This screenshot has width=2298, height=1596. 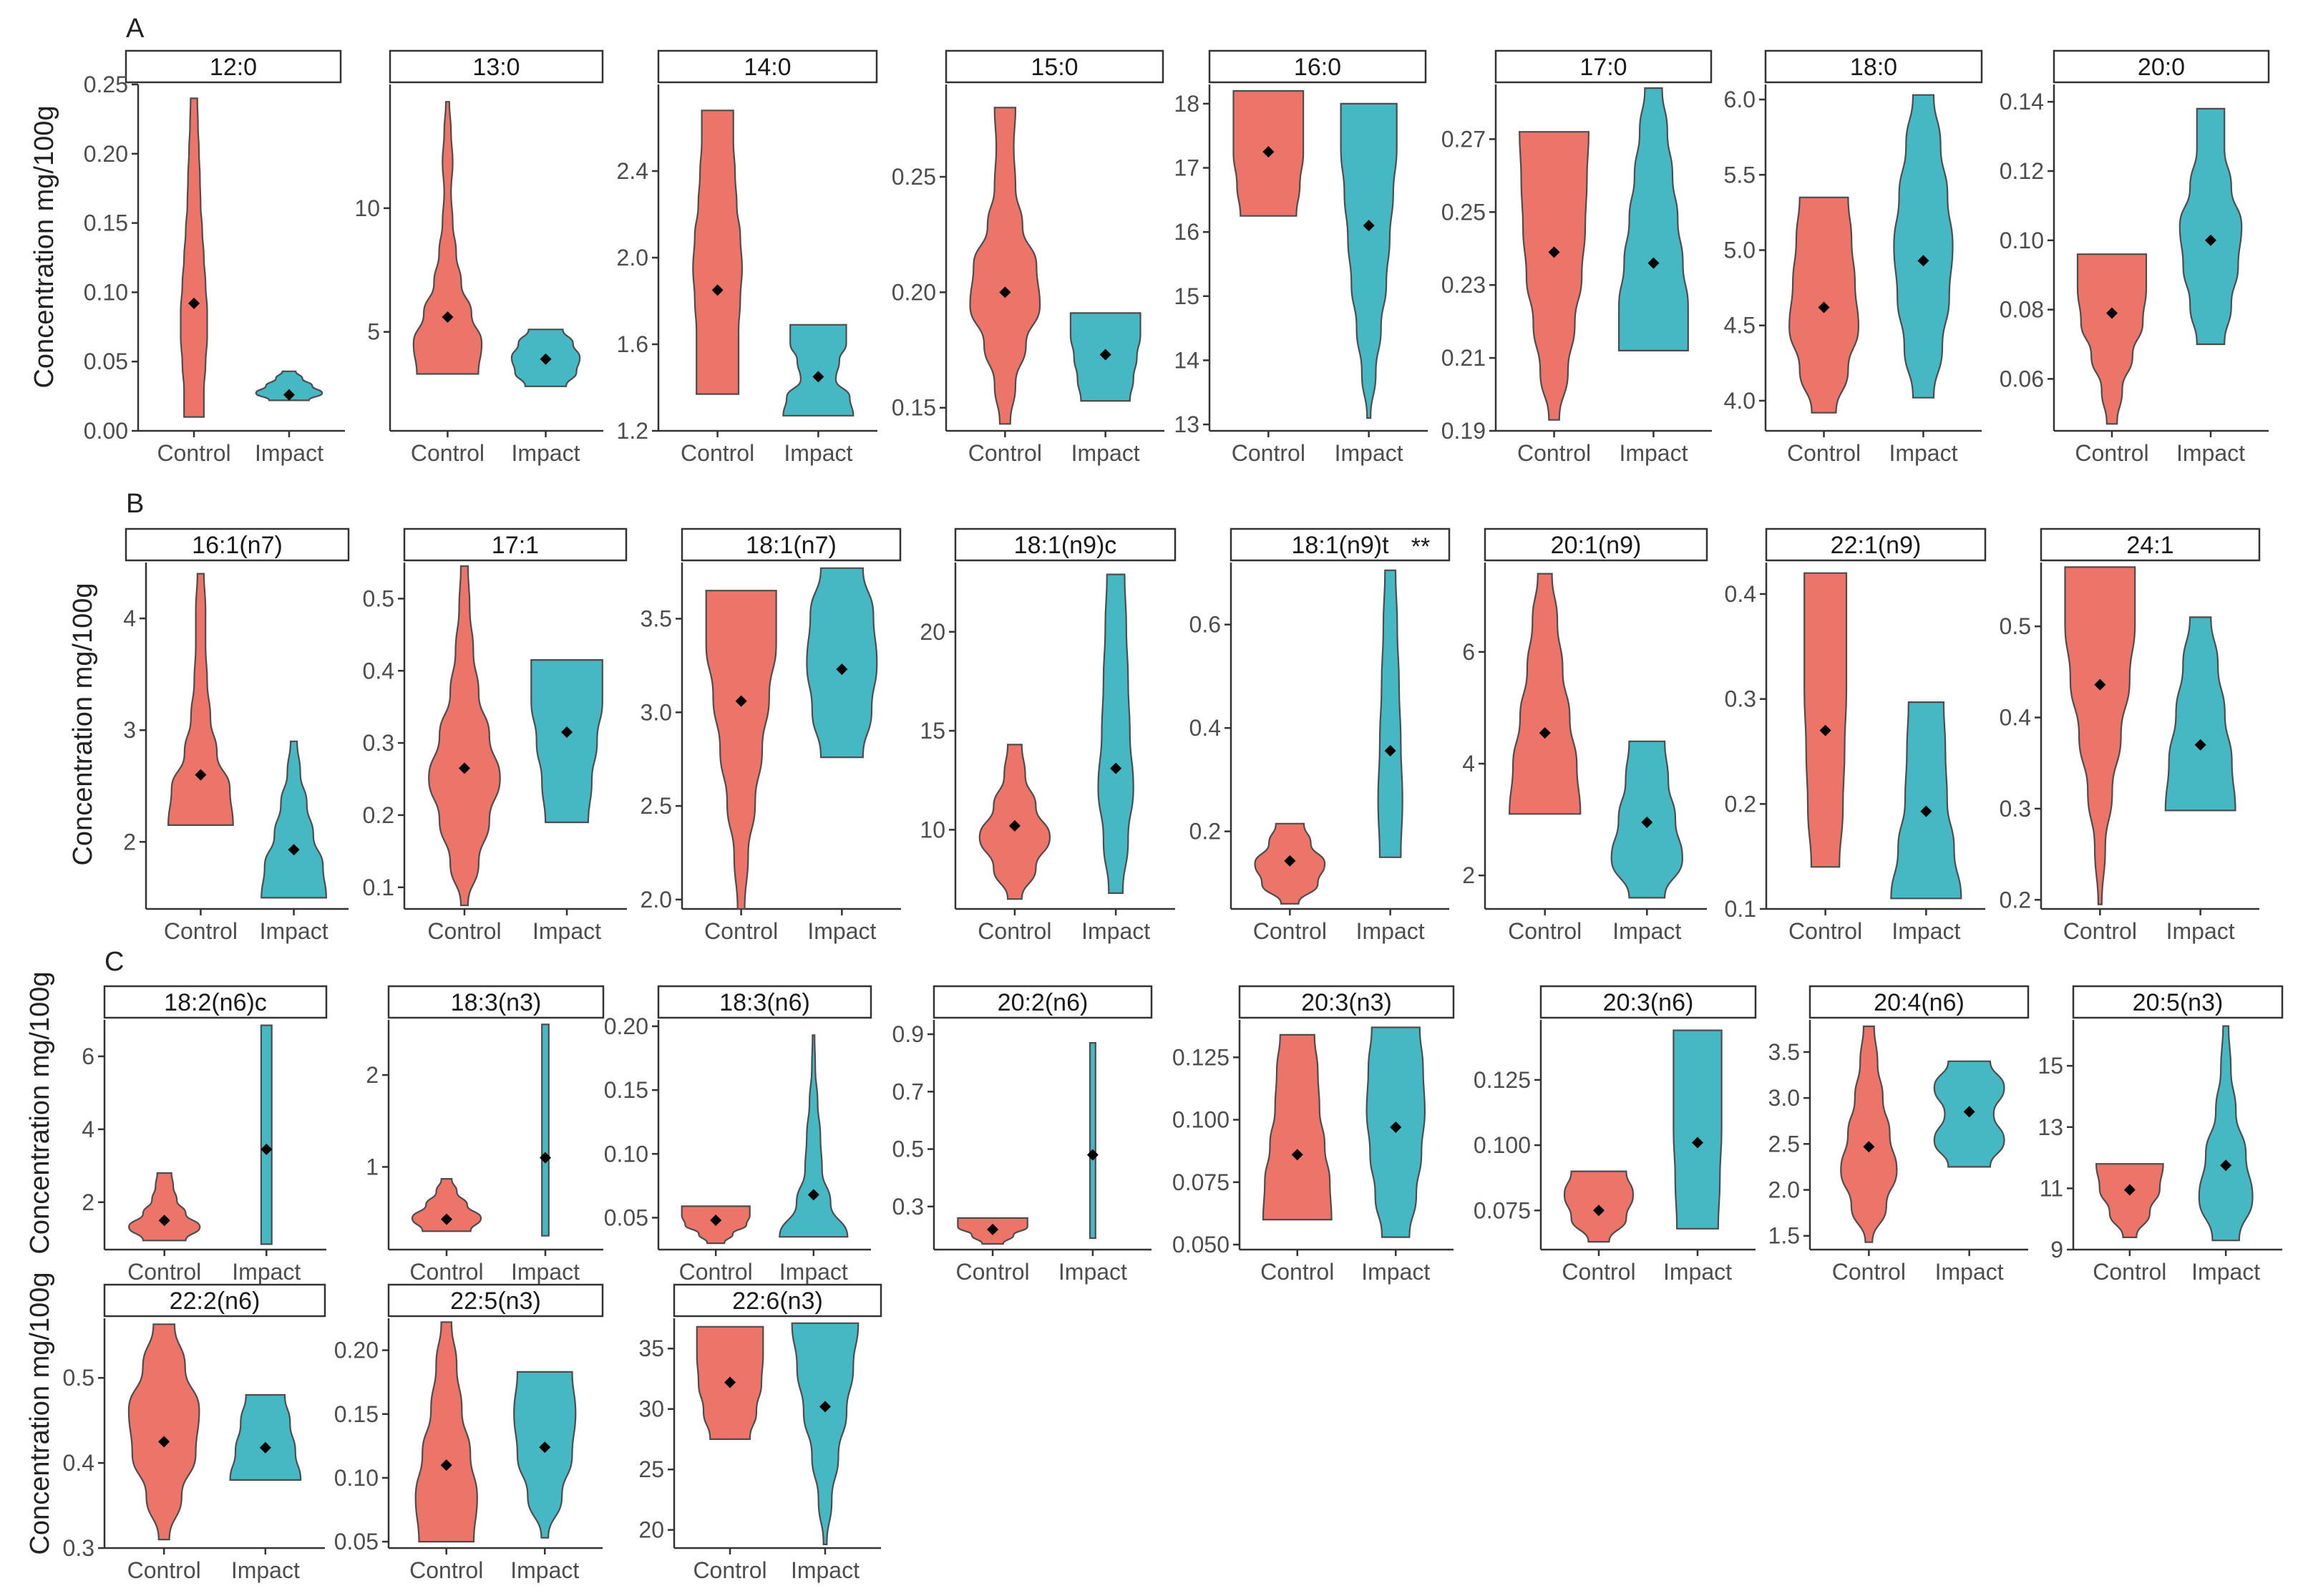 What do you see at coordinates (1201, 1057) in the screenshot?
I see `y-tick-label: 0.125` at bounding box center [1201, 1057].